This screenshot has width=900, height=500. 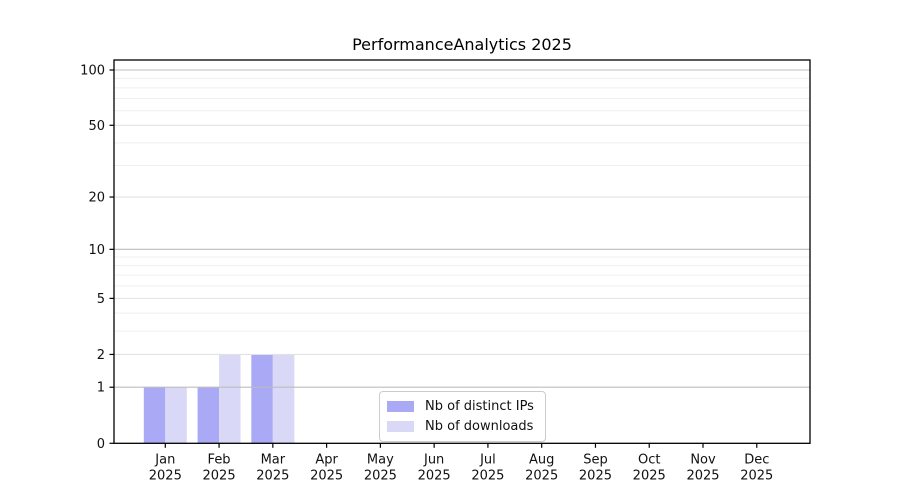 I want to click on x-tick-label-year-jul: 2025, so click(x=487, y=475).